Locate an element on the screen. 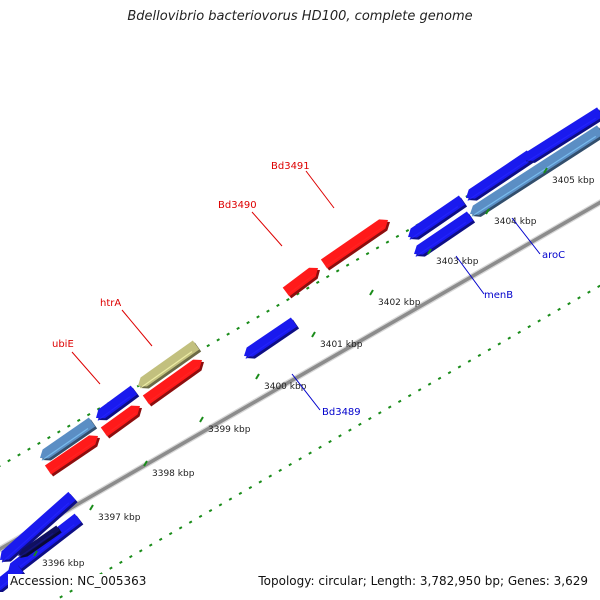  kbp-tick-label: 3397 kbp is located at coordinates (119, 518).